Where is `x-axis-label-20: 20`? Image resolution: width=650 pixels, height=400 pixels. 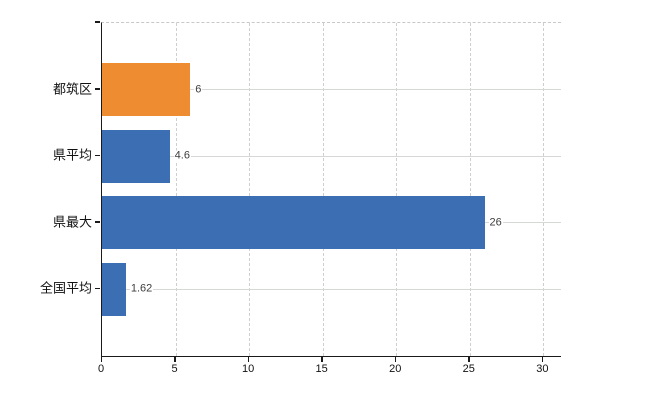
x-axis-label-20: 20 is located at coordinates (395, 369).